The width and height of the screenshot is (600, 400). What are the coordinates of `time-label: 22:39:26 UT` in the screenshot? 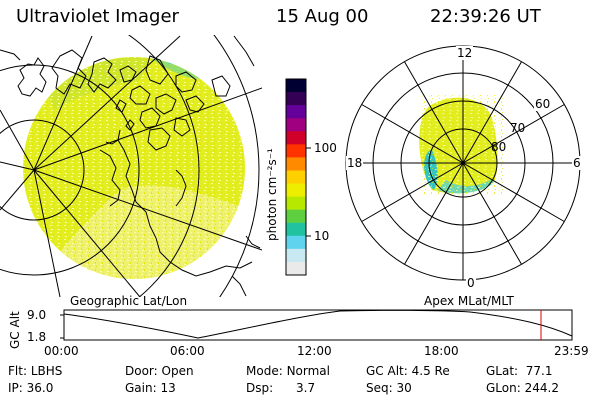 It's located at (485, 16).